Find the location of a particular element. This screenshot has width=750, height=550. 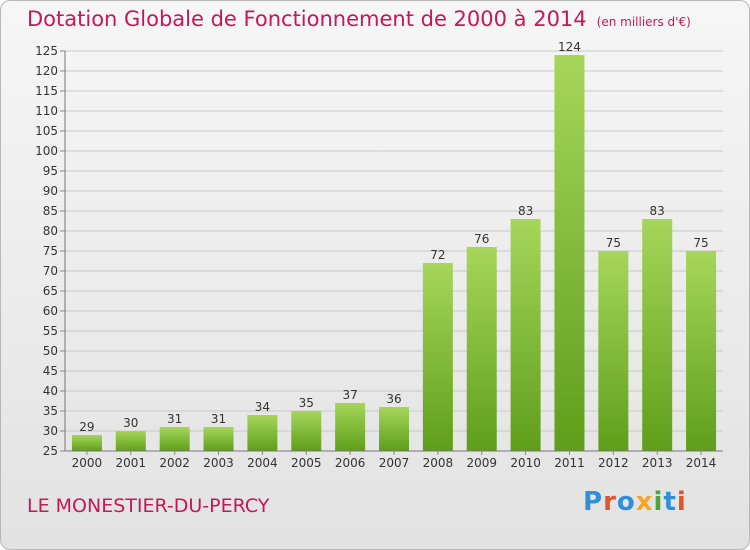

bar-value-label: 37 is located at coordinates (349, 395).